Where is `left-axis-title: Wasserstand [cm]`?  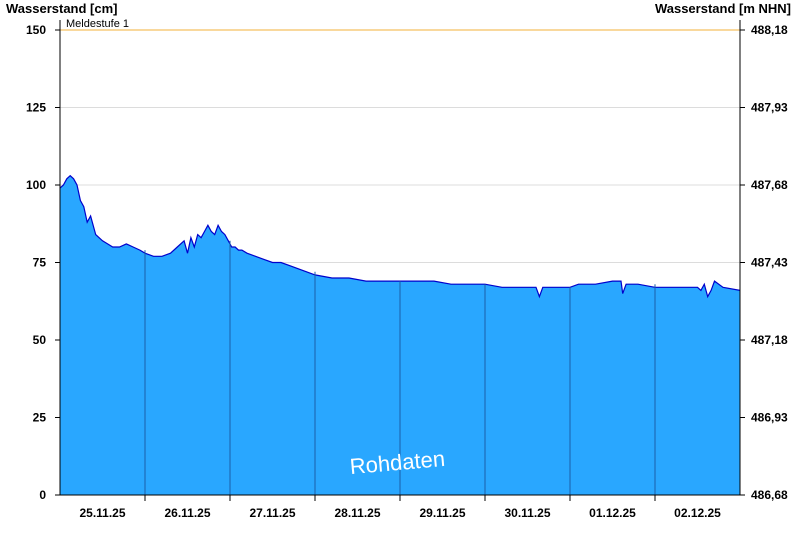 left-axis-title: Wasserstand [cm] is located at coordinates (62, 8).